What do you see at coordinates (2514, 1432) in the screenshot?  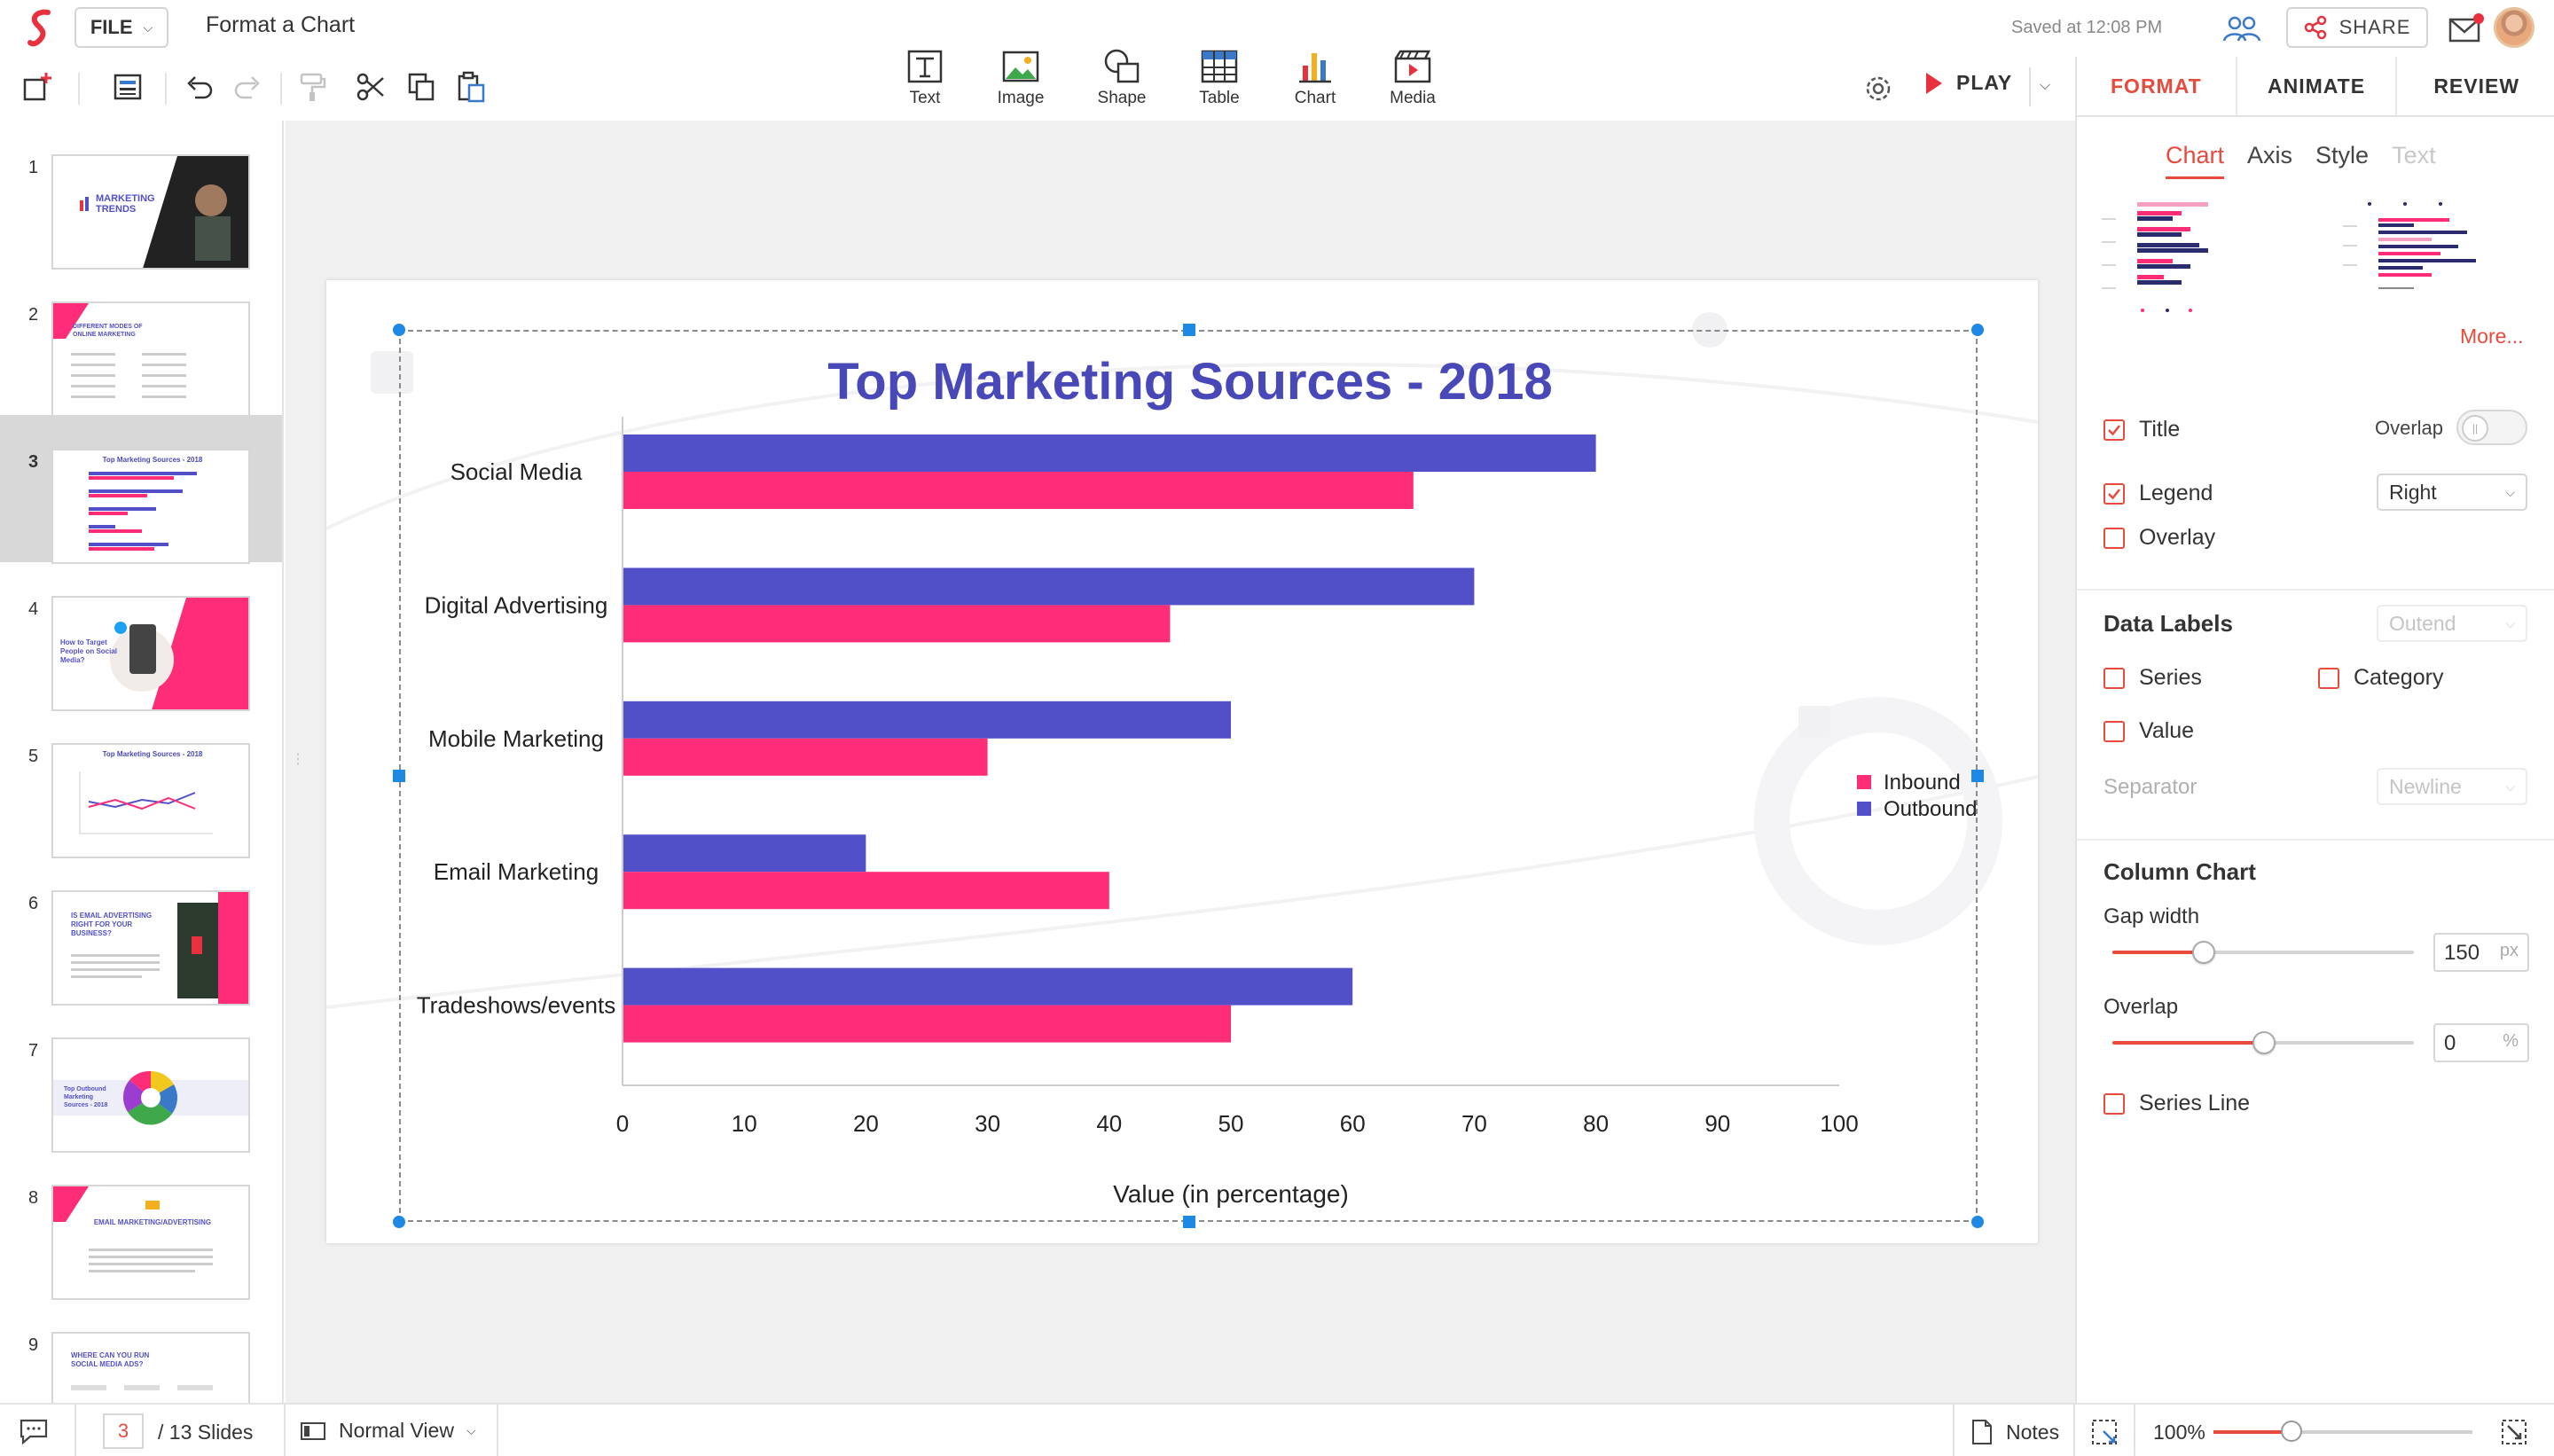 I see `fit-to-screen-icon` at bounding box center [2514, 1432].